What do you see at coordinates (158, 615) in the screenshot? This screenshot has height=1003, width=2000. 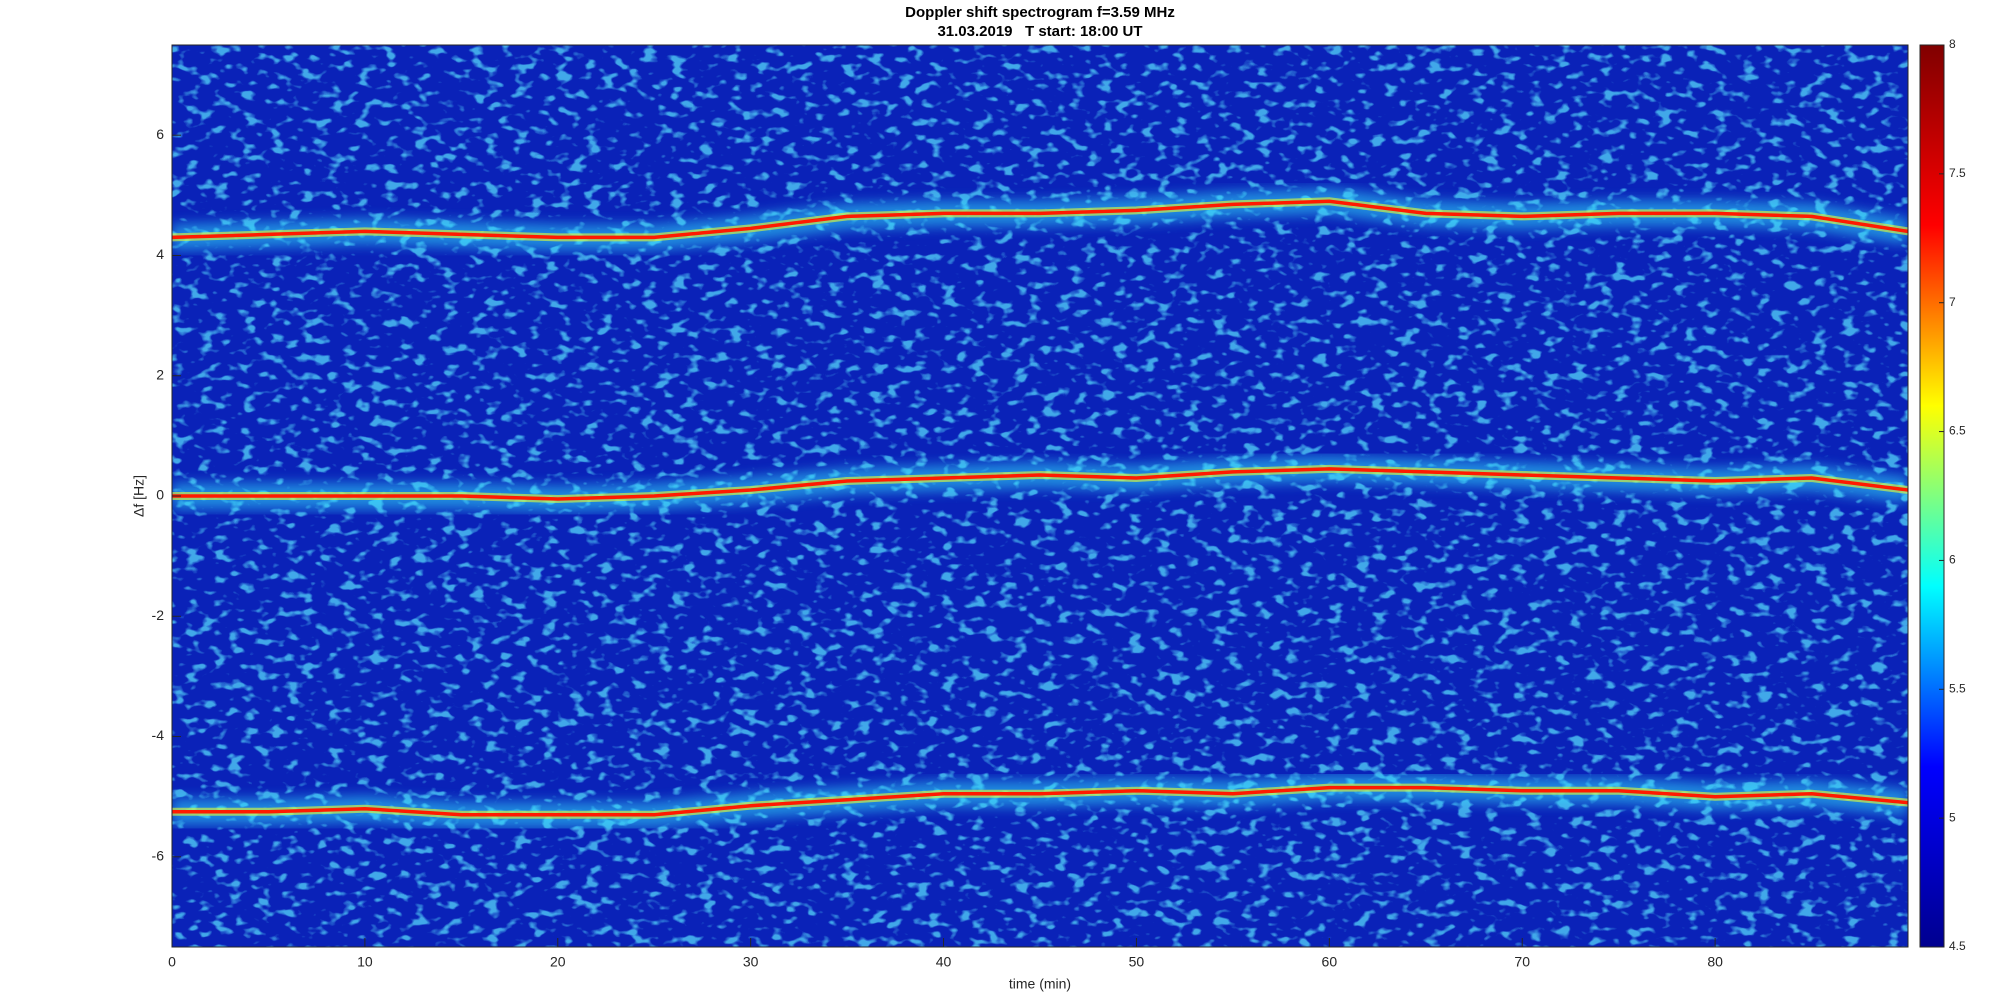 I see `y-tick-label: -2` at bounding box center [158, 615].